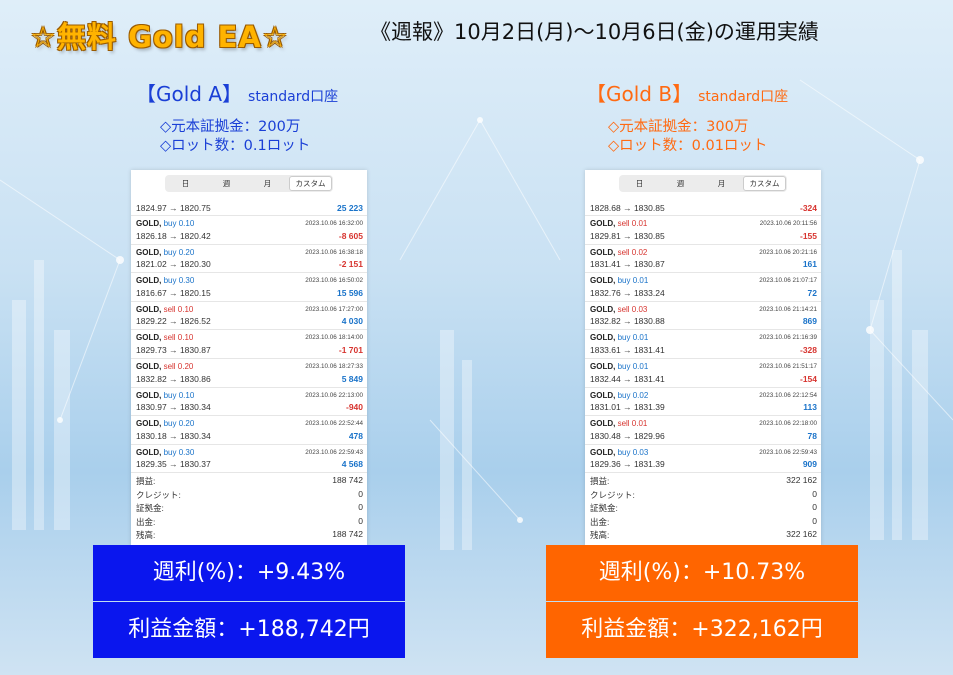 The height and width of the screenshot is (675, 953). What do you see at coordinates (633, 395) in the screenshot?
I see `deal-side: buy 0.02` at bounding box center [633, 395].